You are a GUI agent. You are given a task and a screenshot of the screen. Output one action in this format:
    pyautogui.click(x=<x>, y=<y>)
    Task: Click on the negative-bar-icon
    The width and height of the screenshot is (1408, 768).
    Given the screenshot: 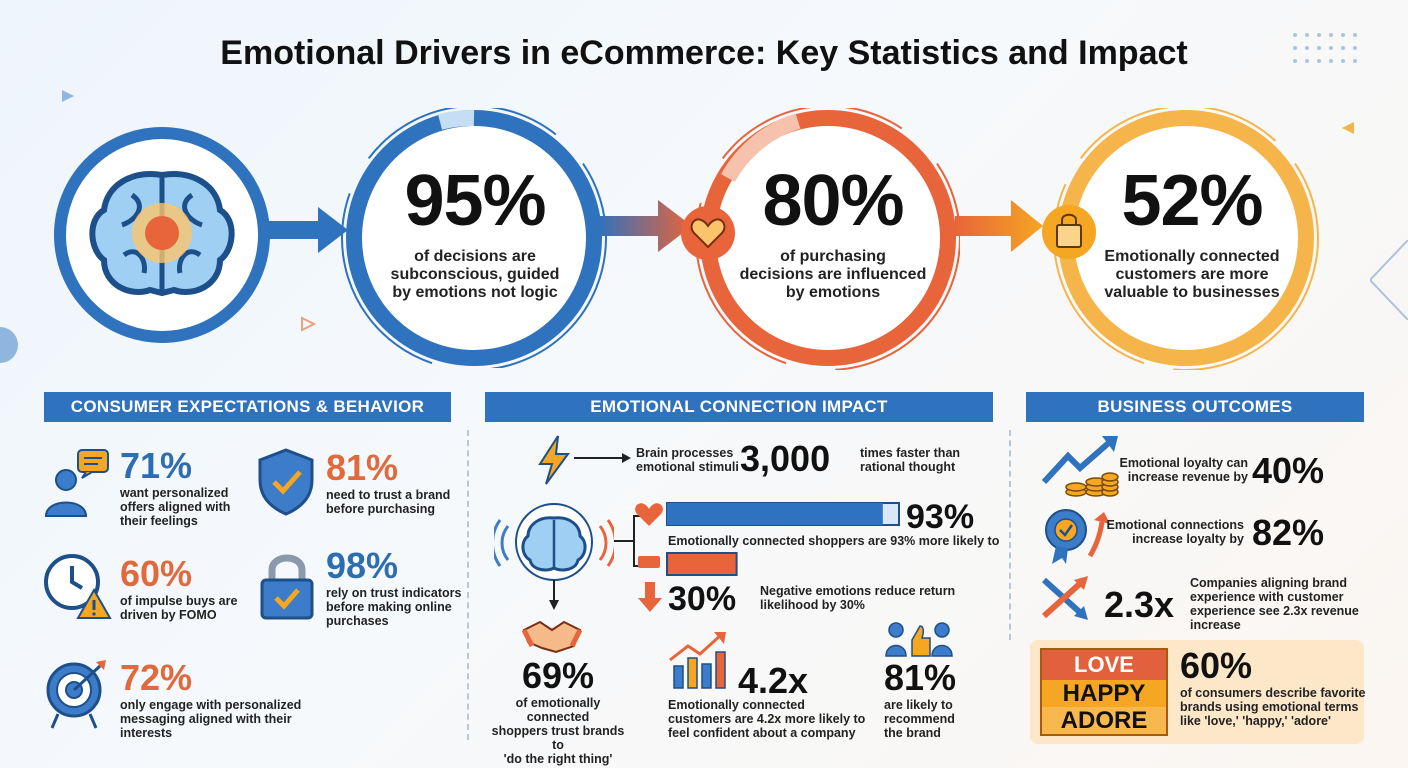 What is the action you would take?
    pyautogui.click(x=649, y=562)
    